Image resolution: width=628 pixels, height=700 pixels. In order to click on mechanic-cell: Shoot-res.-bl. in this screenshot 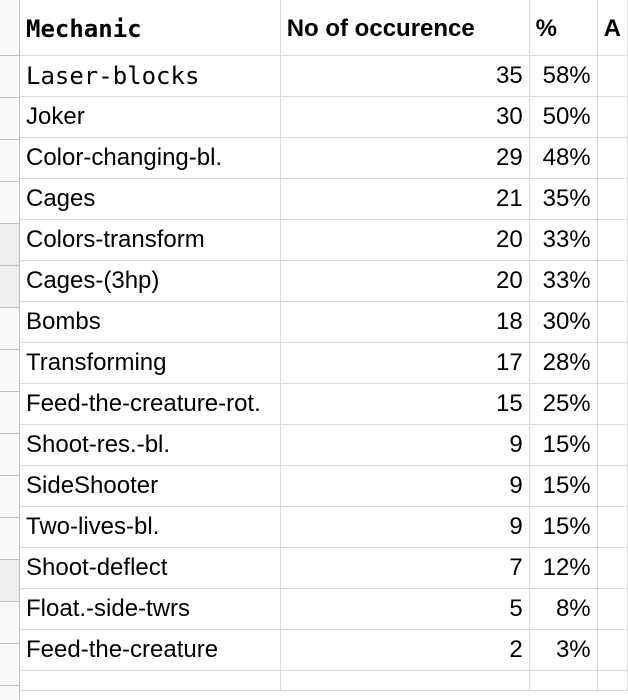, I will do `click(150, 445)`.